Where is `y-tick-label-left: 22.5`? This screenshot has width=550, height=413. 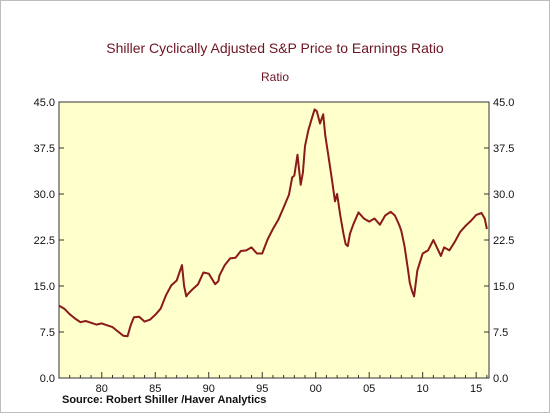 y-tick-label-left: 22.5 is located at coordinates (44, 241).